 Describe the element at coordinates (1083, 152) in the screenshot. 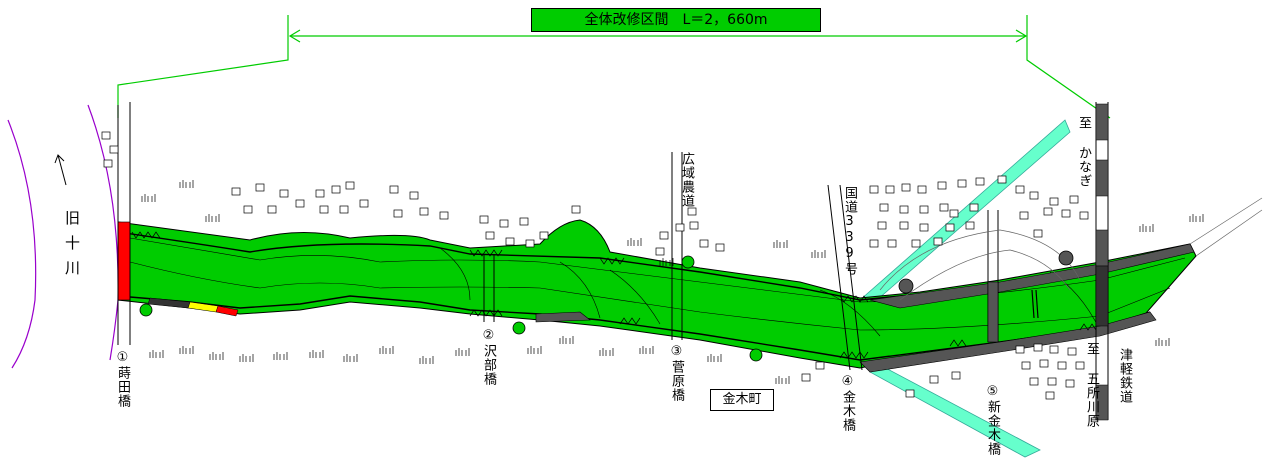

I see `to-kanagi-label: 至 かなぎ` at that location.